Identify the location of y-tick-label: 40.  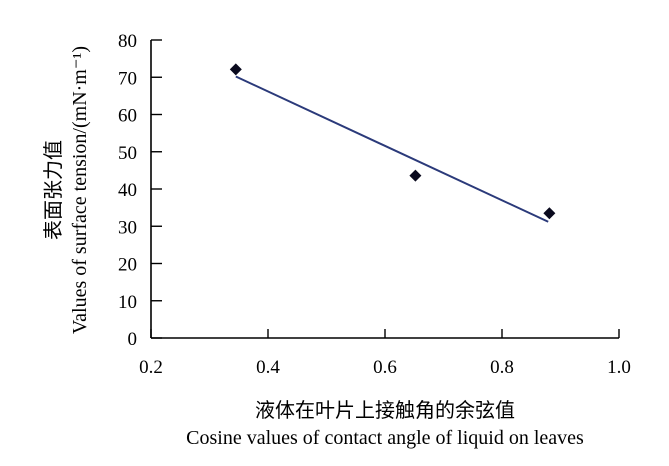
(127, 190).